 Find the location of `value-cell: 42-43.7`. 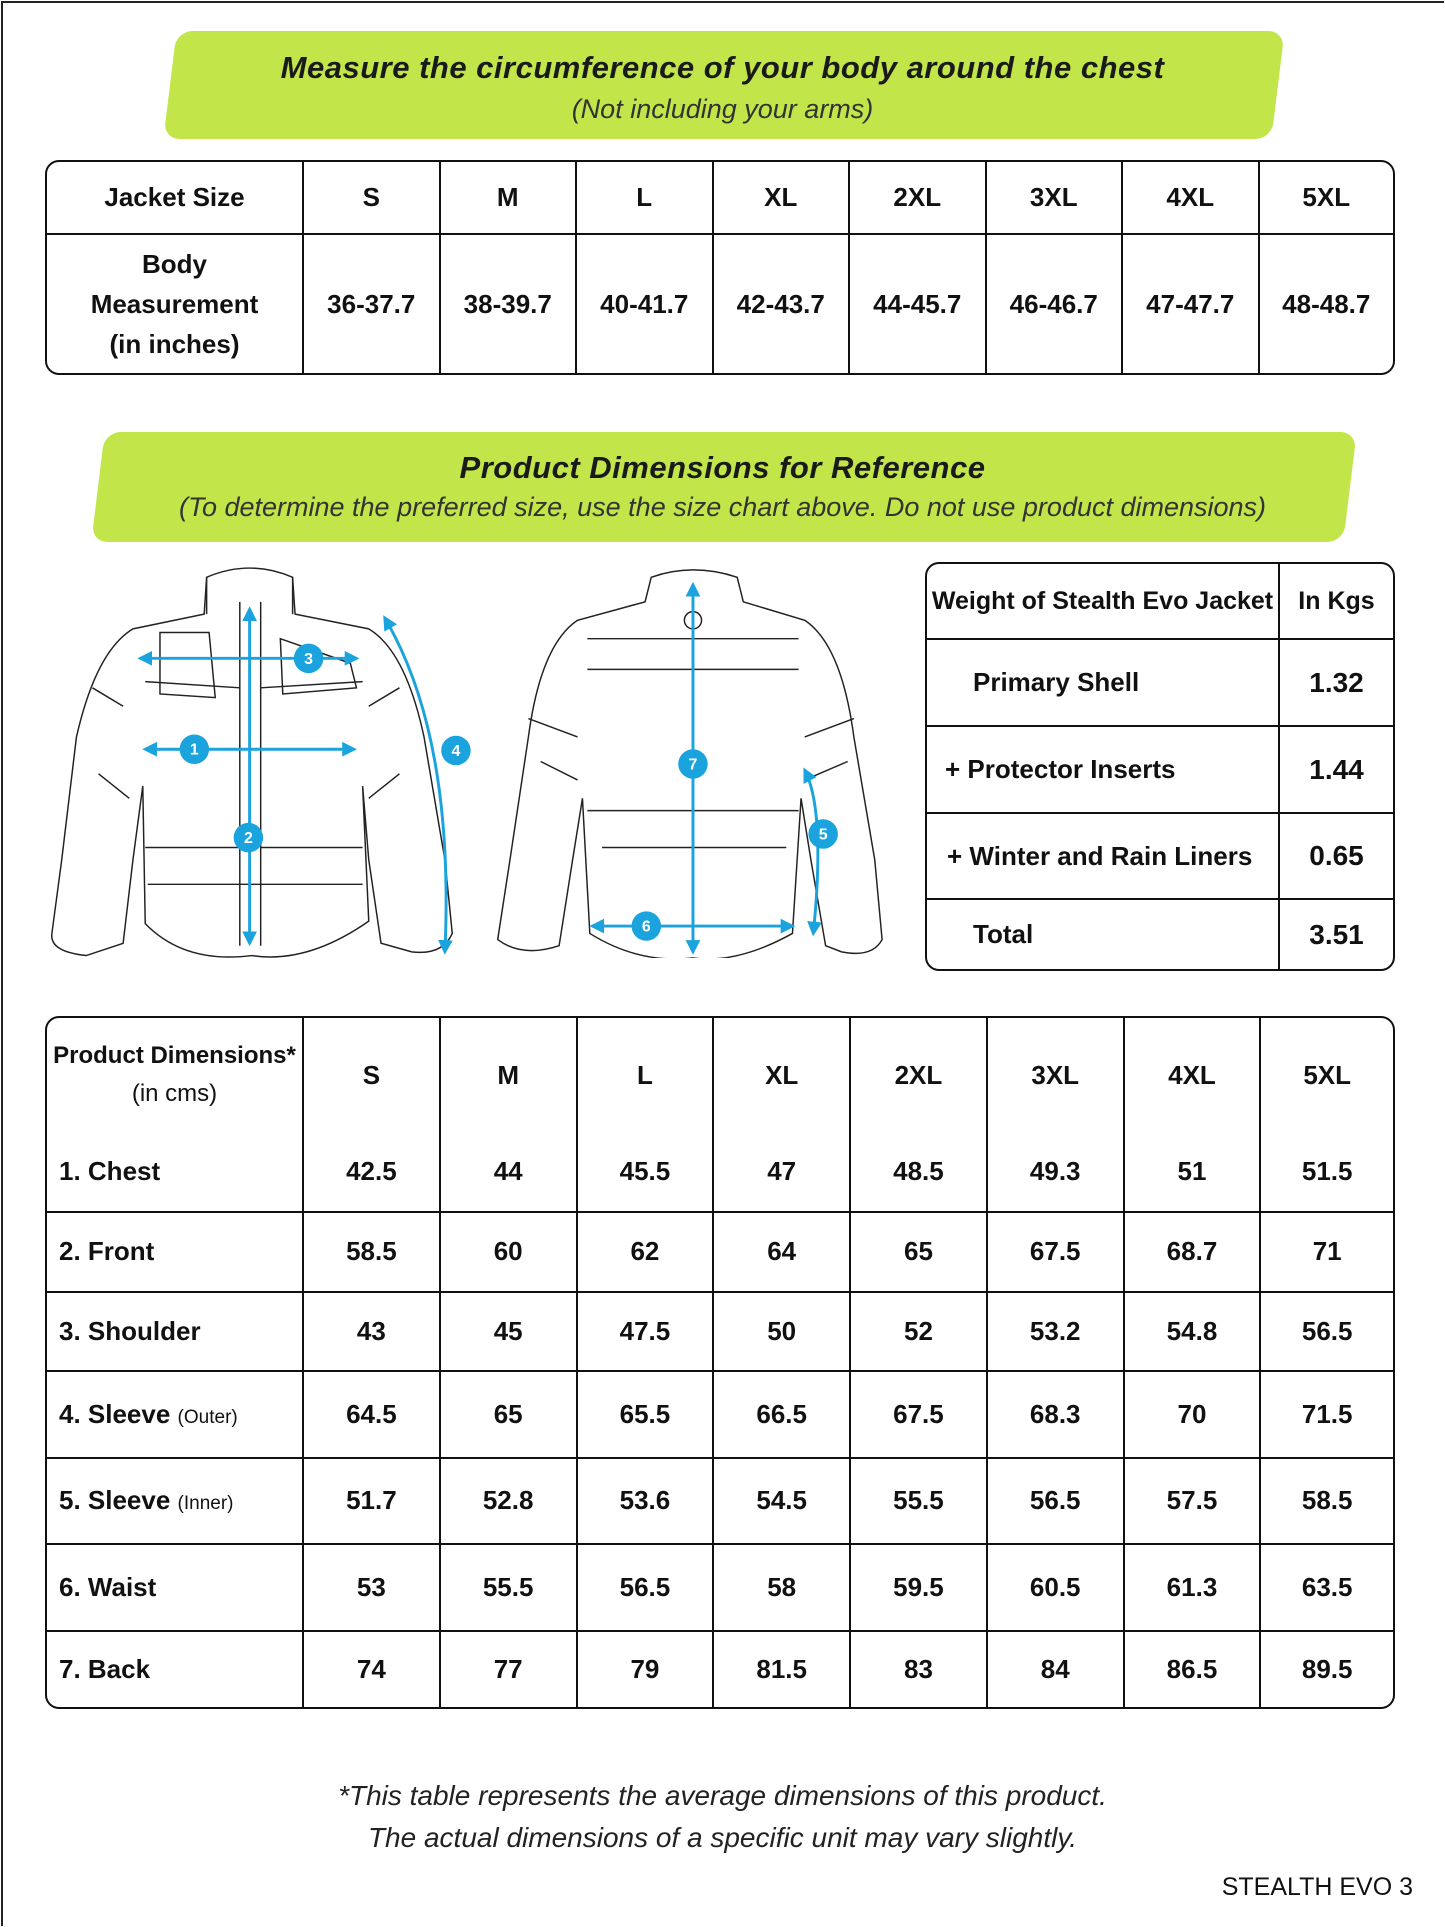

value-cell: 42-43.7 is located at coordinates (782, 304).